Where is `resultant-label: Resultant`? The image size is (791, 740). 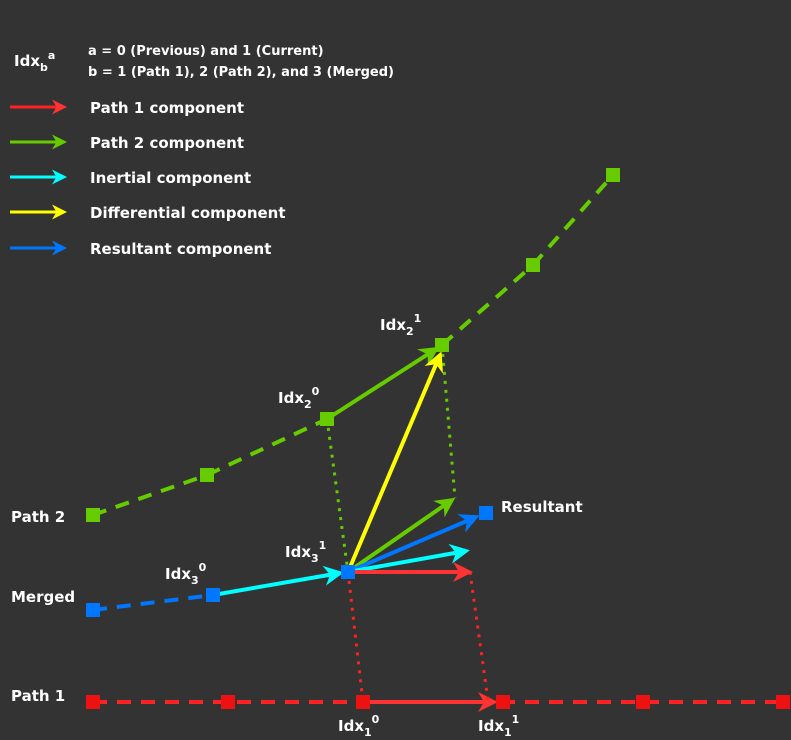
resultant-label: Resultant is located at coordinates (542, 507).